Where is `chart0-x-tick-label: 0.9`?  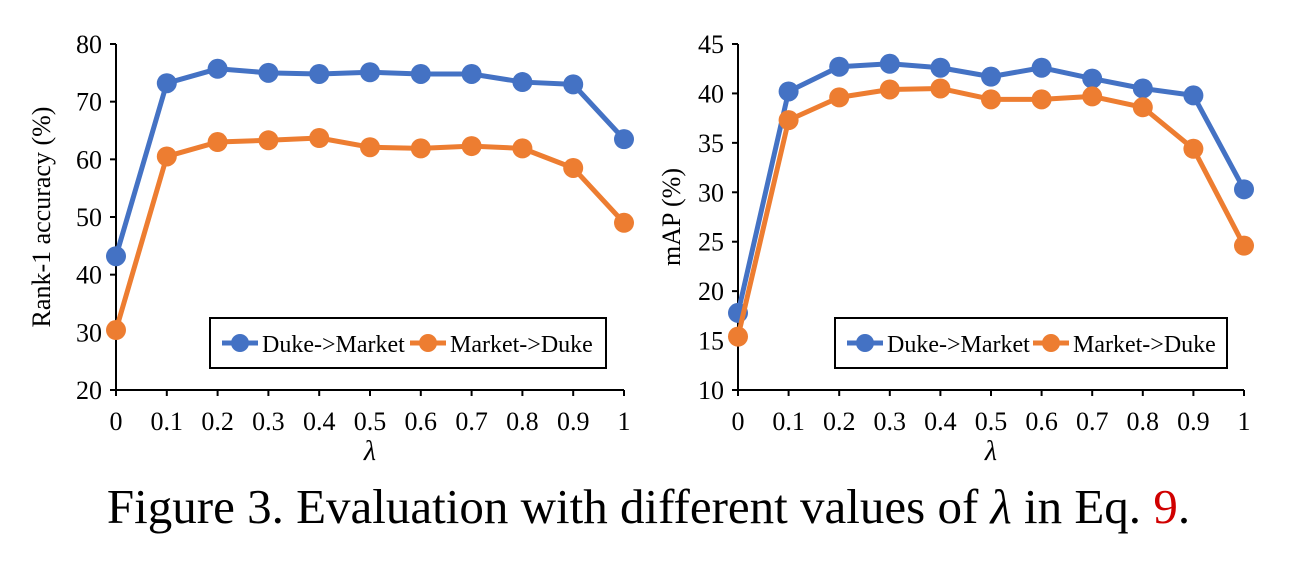
chart0-x-tick-label: 0.9 is located at coordinates (573, 421).